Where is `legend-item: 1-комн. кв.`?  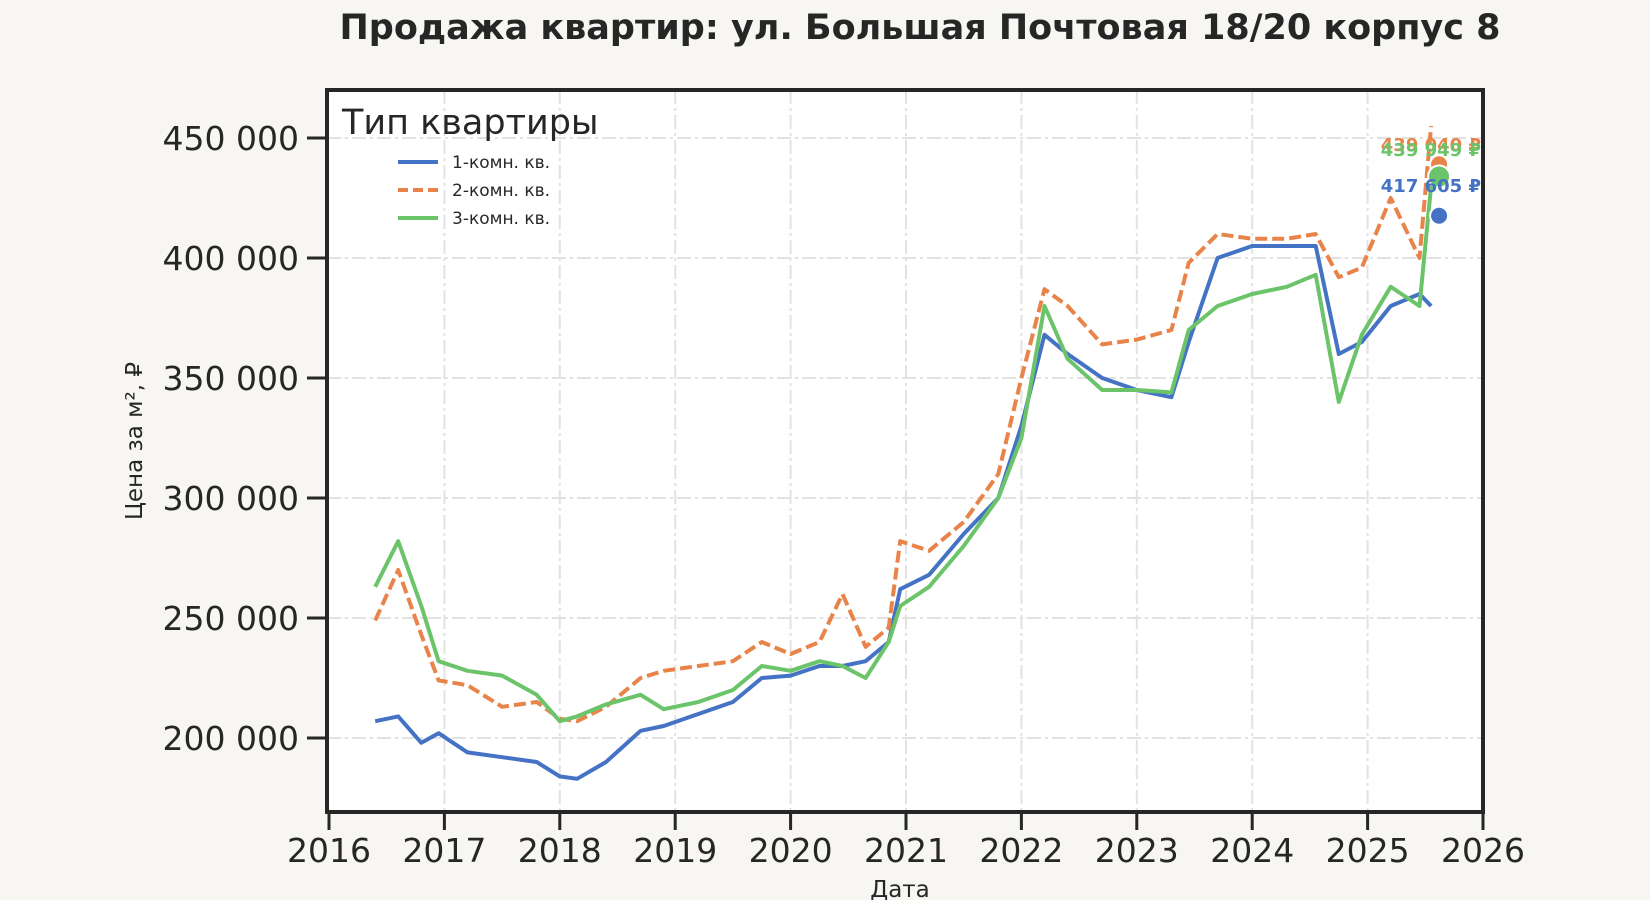 legend-item: 1-комн. кв. is located at coordinates (474, 163).